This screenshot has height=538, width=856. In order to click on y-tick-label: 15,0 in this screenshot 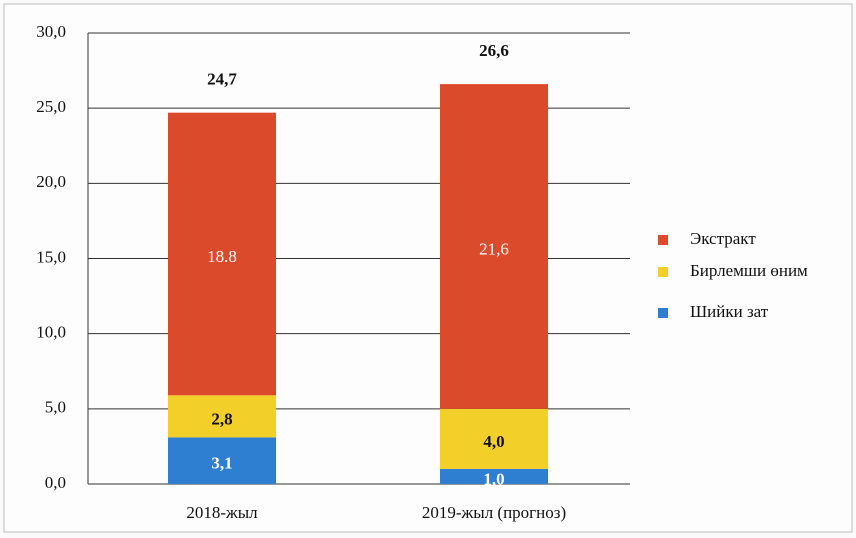, I will do `click(51, 256)`.